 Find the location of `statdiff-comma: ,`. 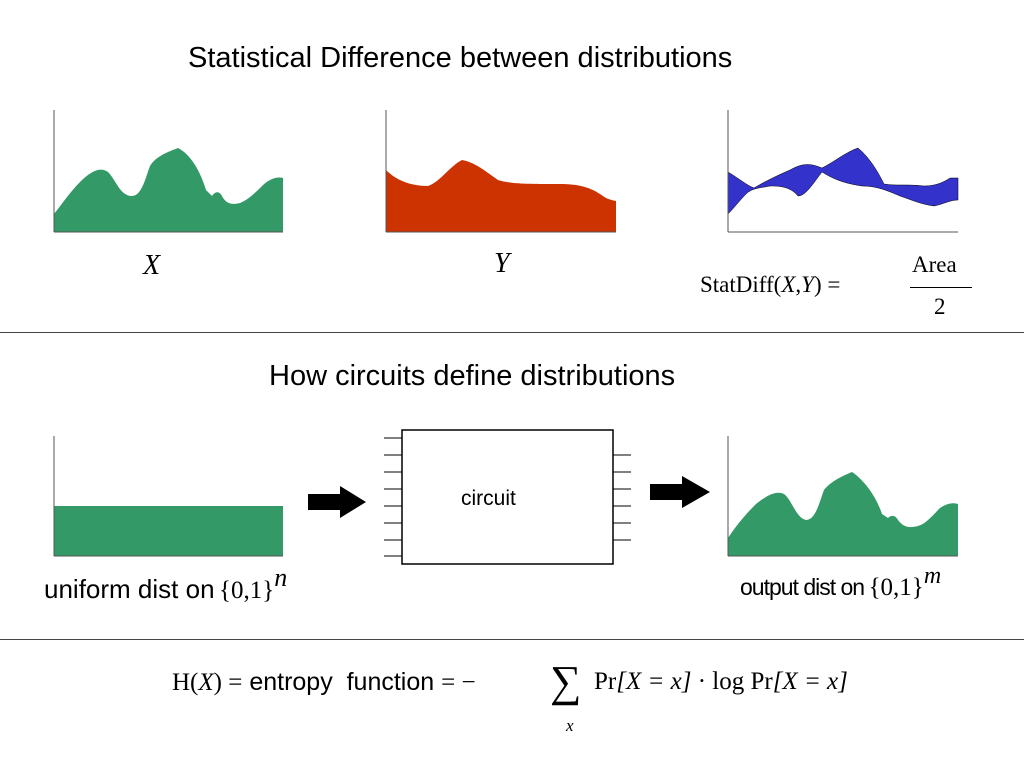

statdiff-comma: , is located at coordinates (798, 284).